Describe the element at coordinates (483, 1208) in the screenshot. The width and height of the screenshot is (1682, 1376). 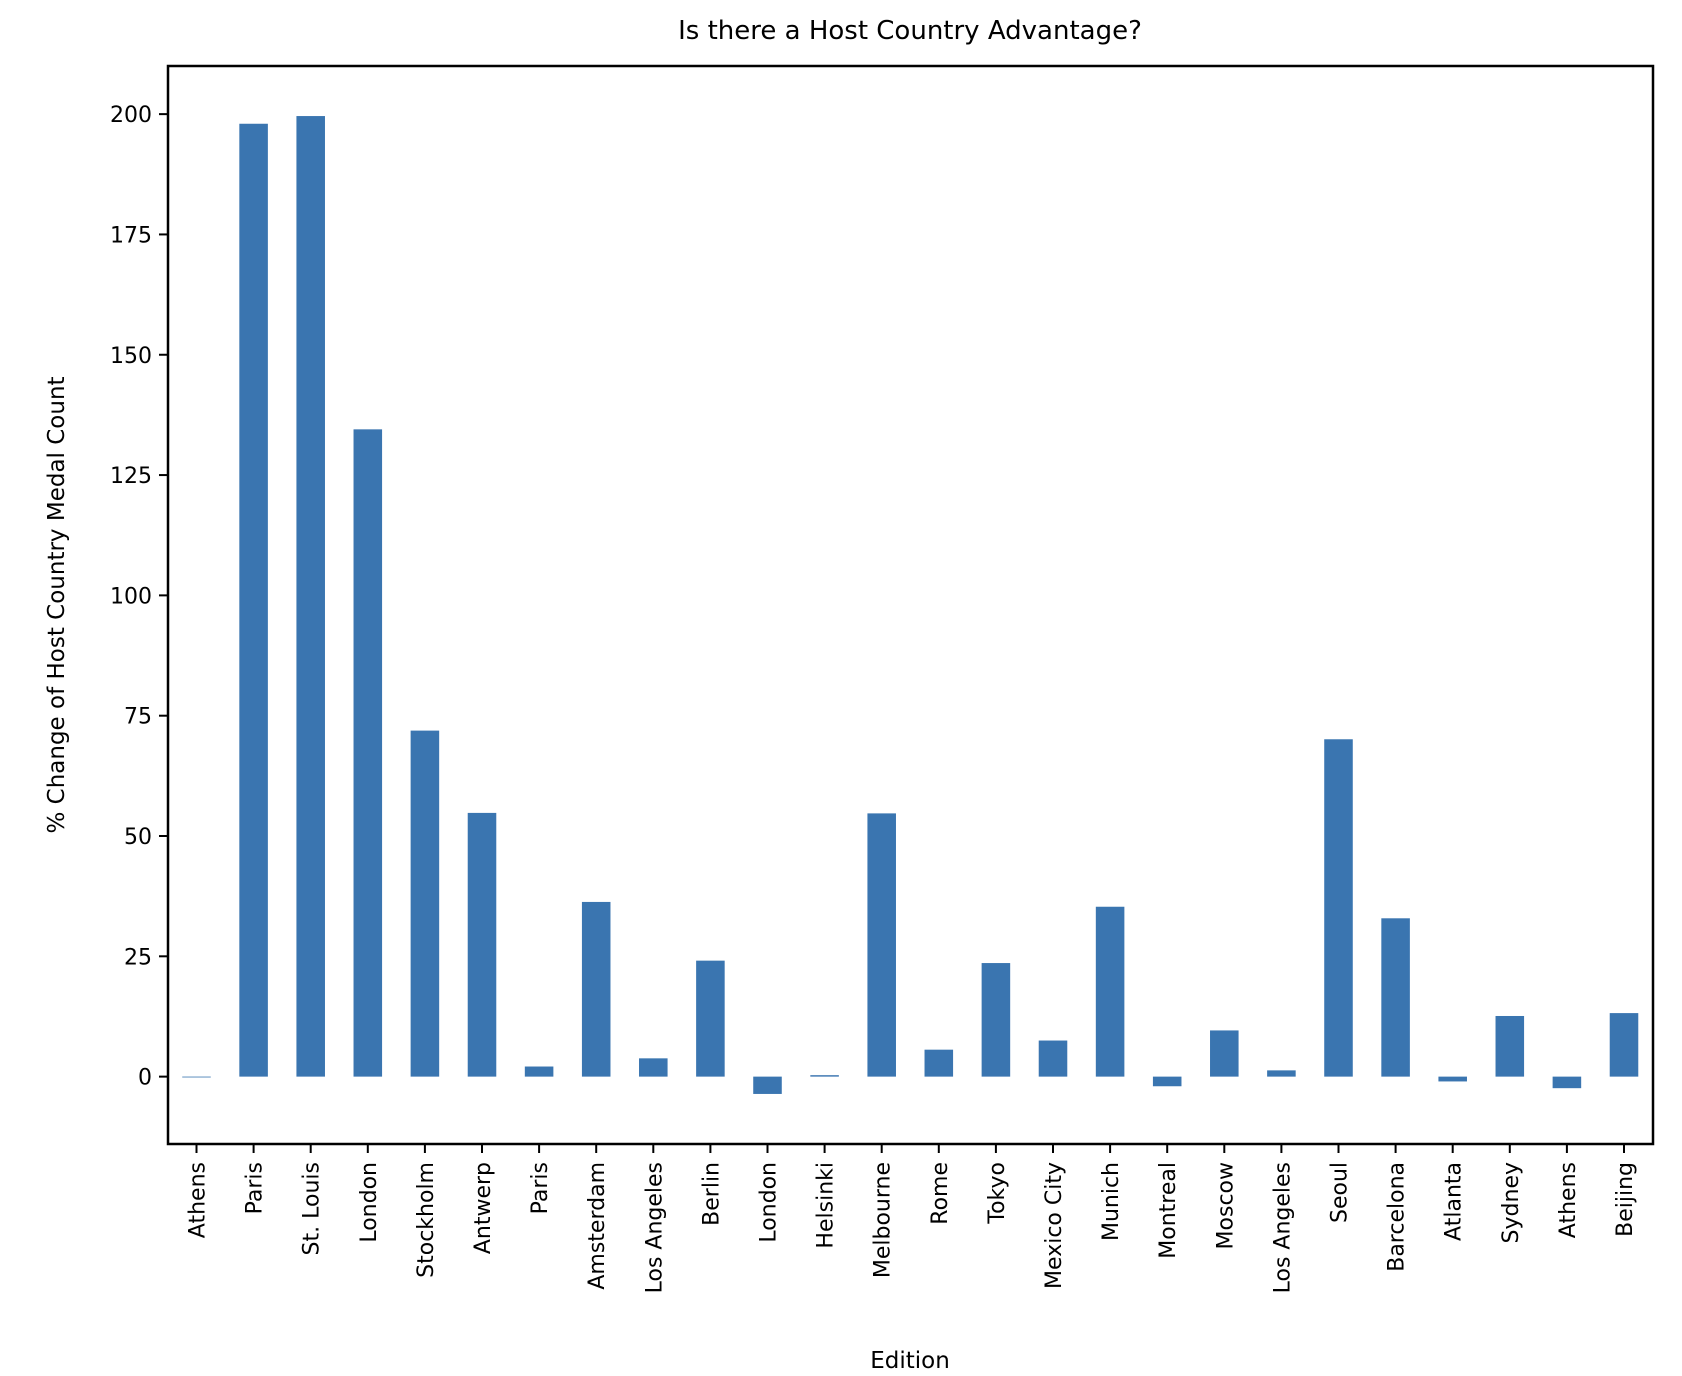
I see `x-tick-label: Antwerp` at that location.